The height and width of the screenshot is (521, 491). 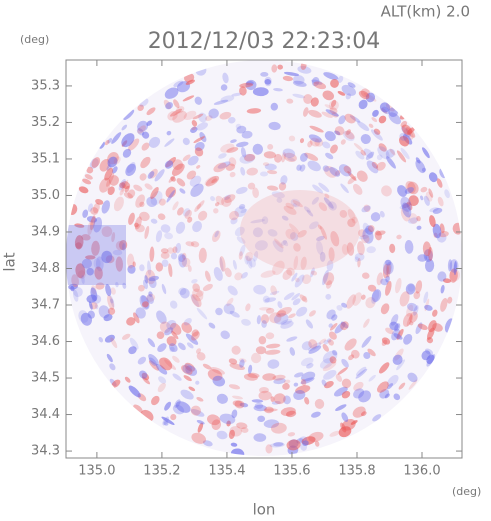 I want to click on y-tick-label: 35.1, so click(x=45, y=158).